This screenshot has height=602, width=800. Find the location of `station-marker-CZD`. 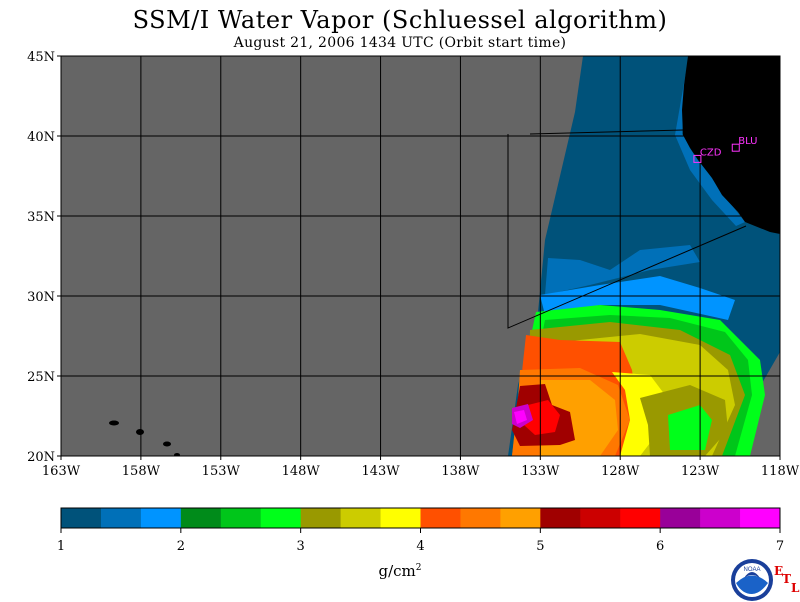

station-marker-CZD is located at coordinates (697, 158).